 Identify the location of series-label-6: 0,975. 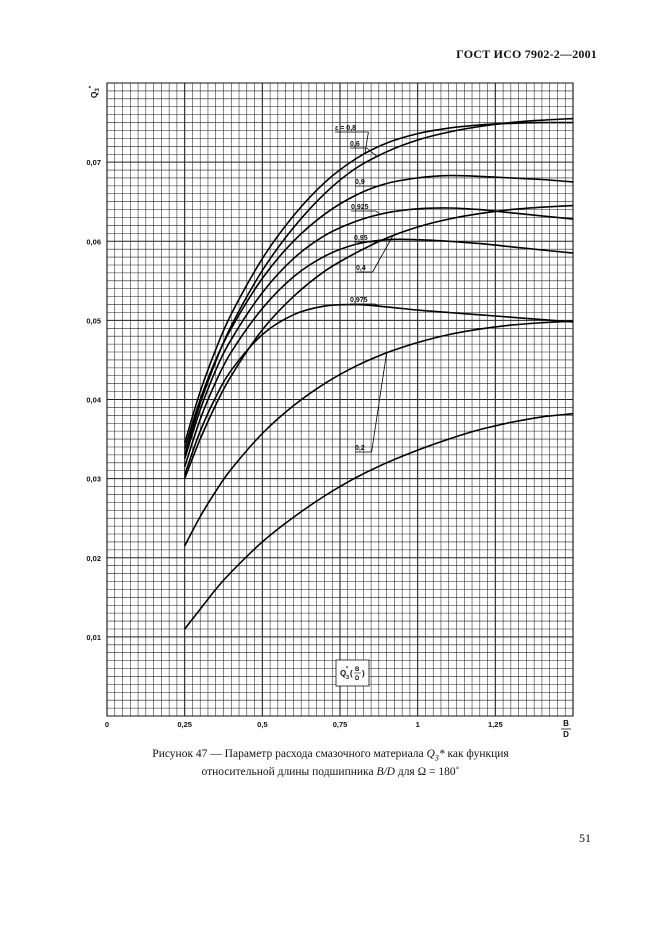
(359, 300).